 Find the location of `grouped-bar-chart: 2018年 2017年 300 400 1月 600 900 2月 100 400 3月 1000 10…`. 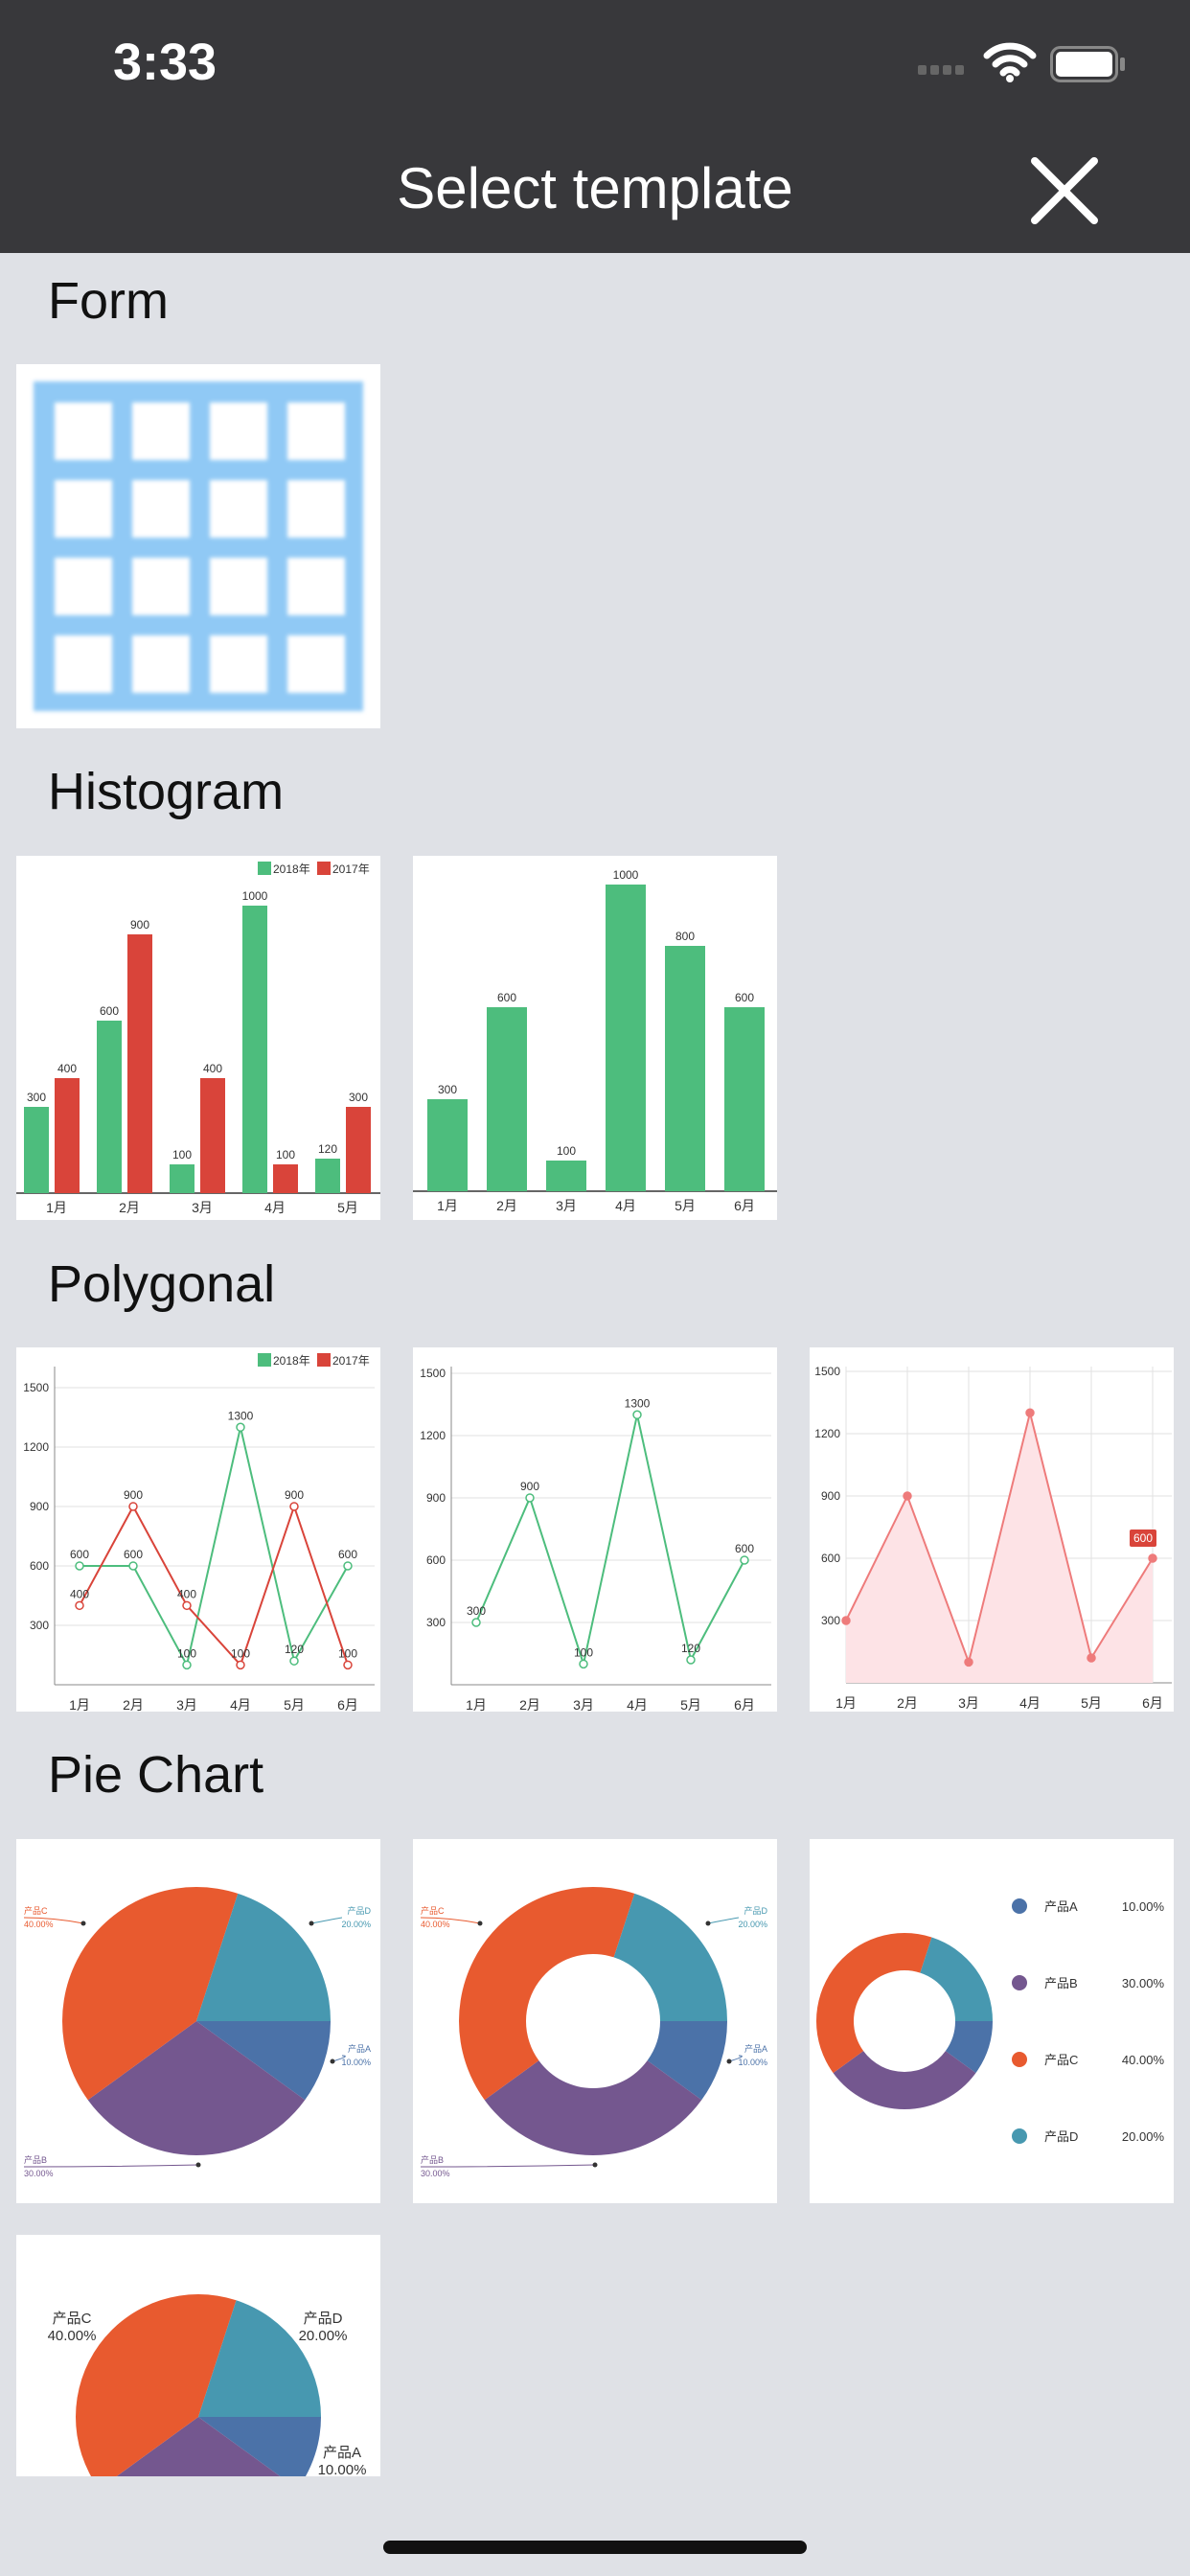

grouped-bar-chart: 2018年 2017年 300 400 1月 600 900 2月 100 400 3月 1000 10… is located at coordinates (198, 1038).